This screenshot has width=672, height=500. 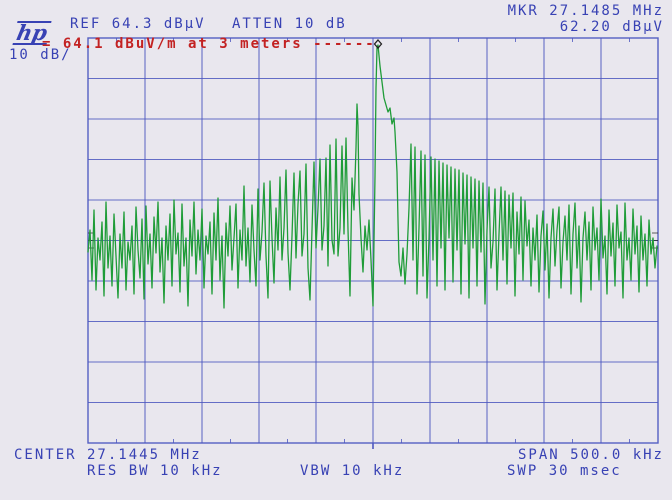 I want to click on span-readout: SPAN 500.0 kHz, so click(x=590, y=455).